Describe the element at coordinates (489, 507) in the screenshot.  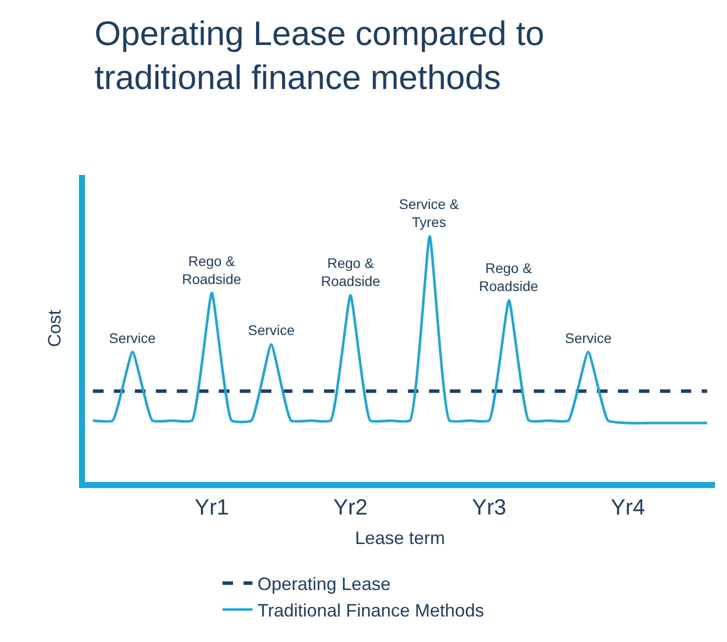
I see `x-tick-label: Yr3` at that location.